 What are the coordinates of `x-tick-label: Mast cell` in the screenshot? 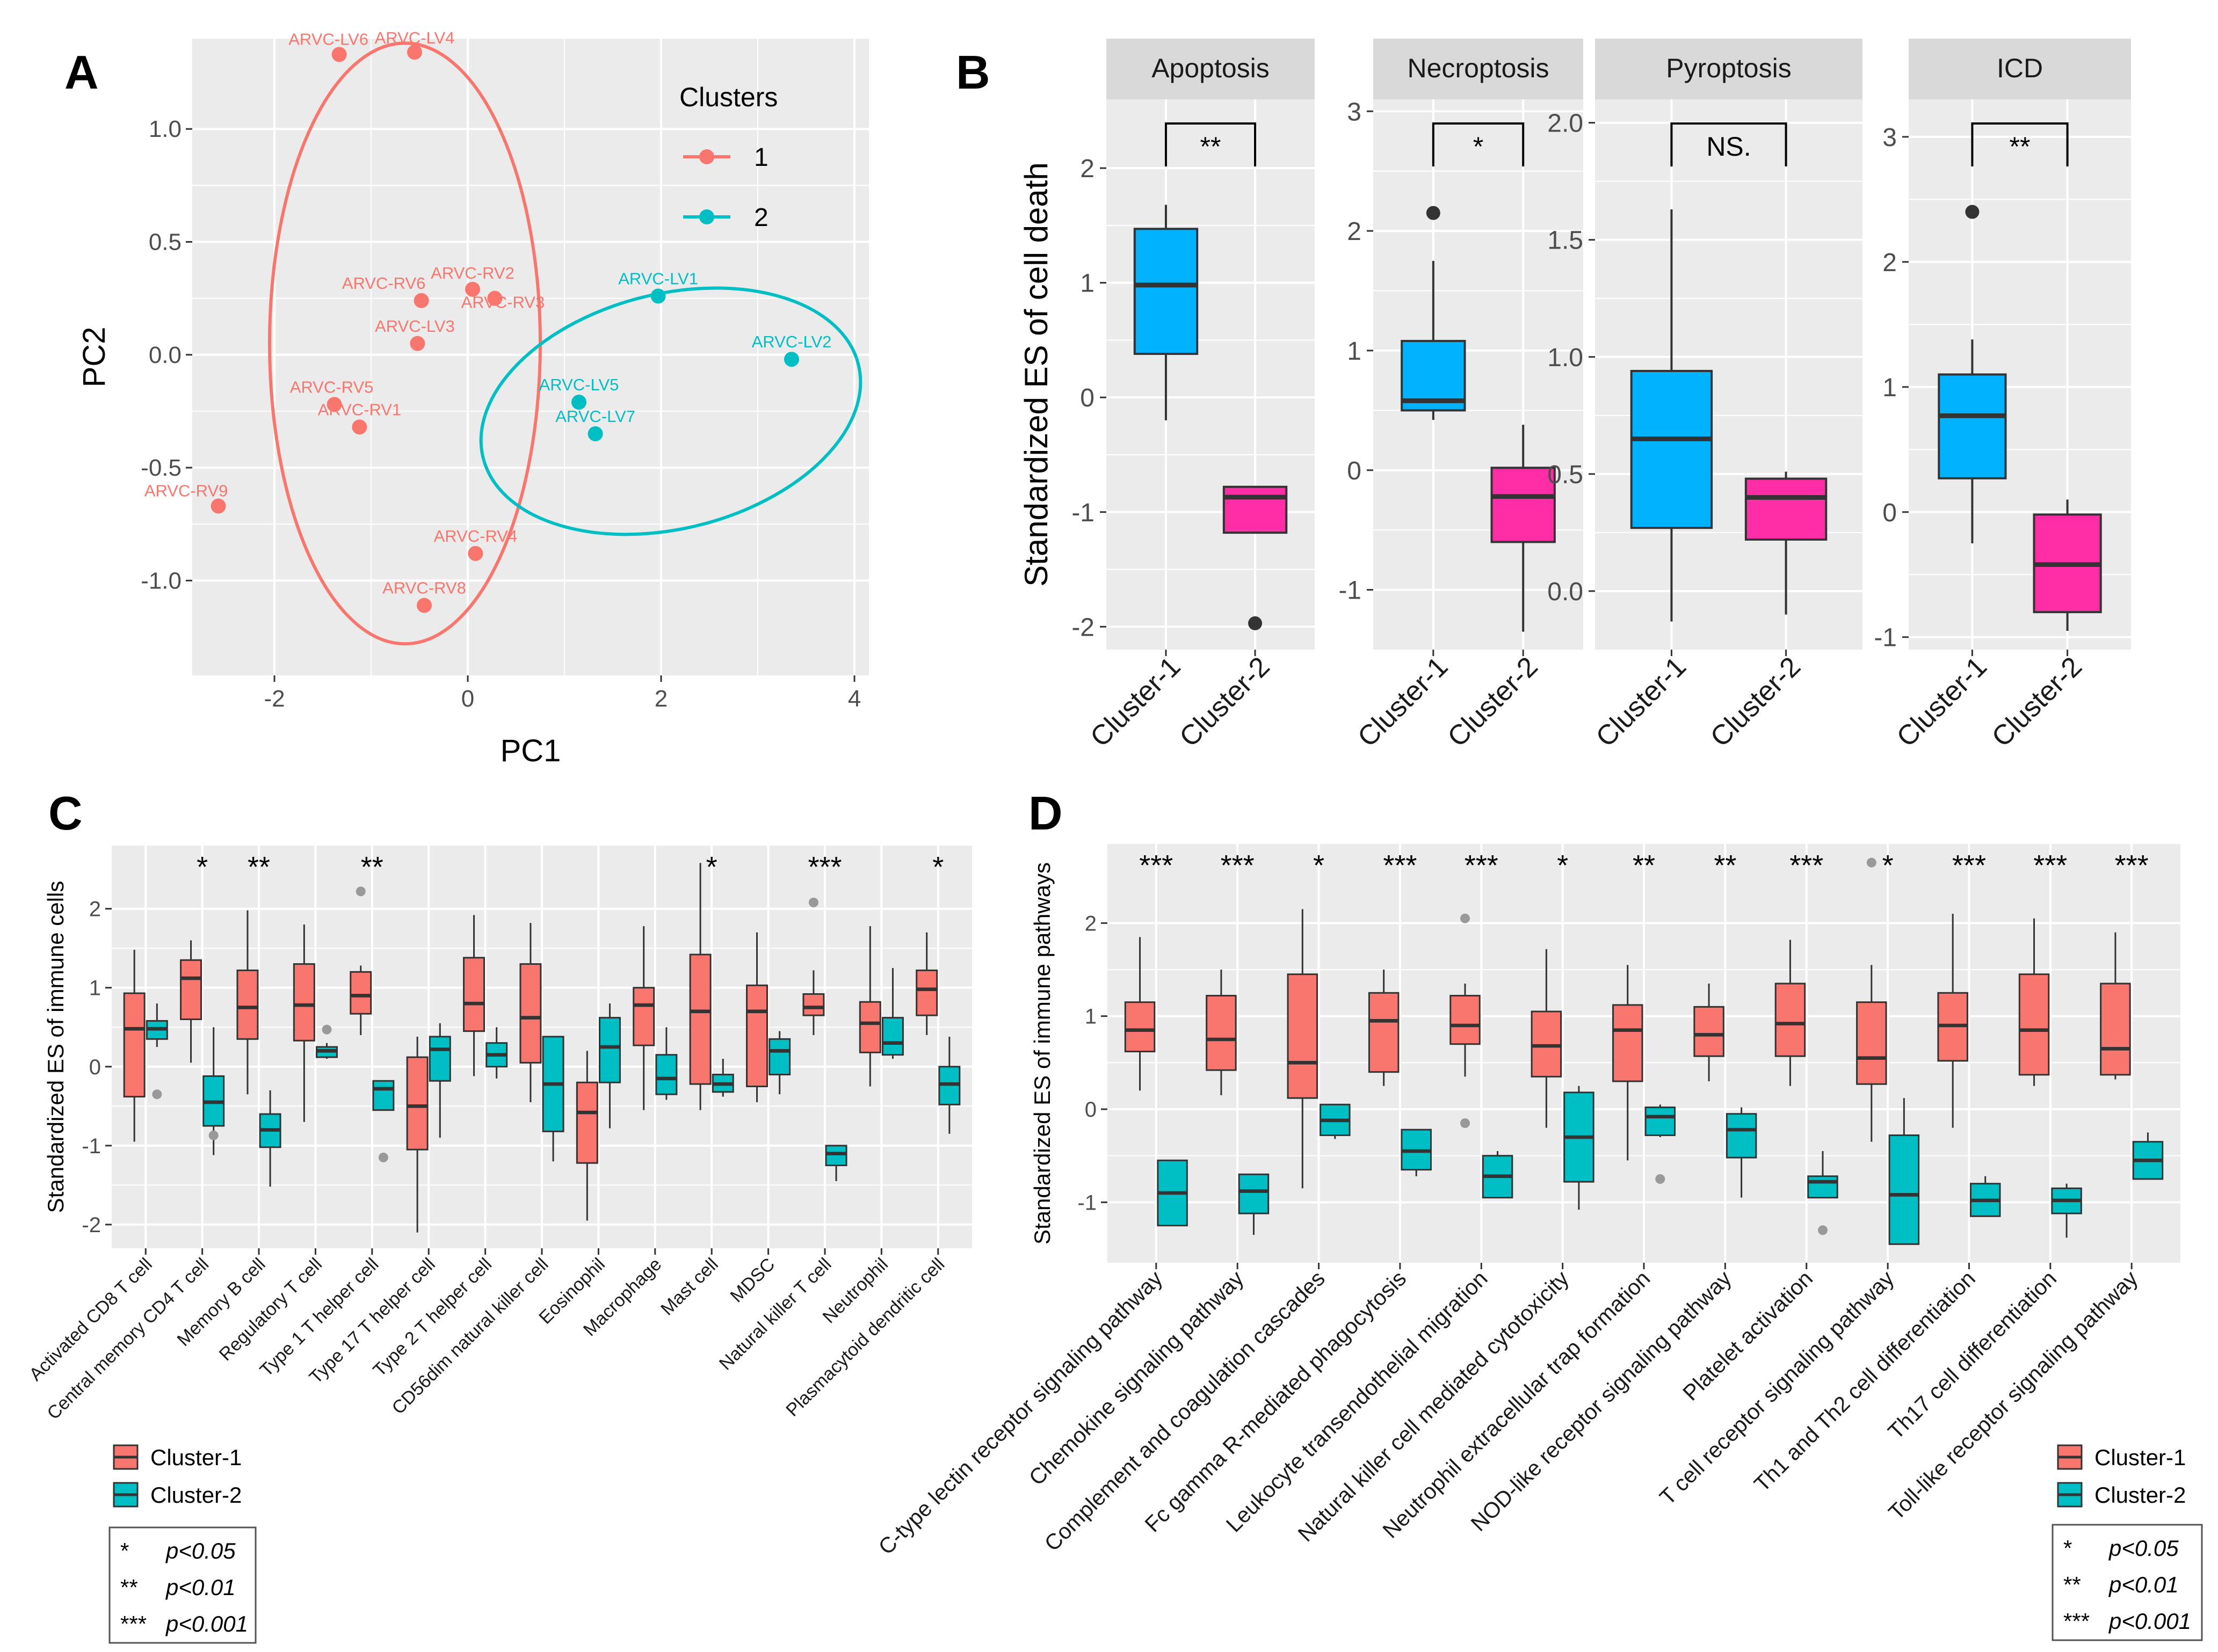 It's located at (689, 1287).